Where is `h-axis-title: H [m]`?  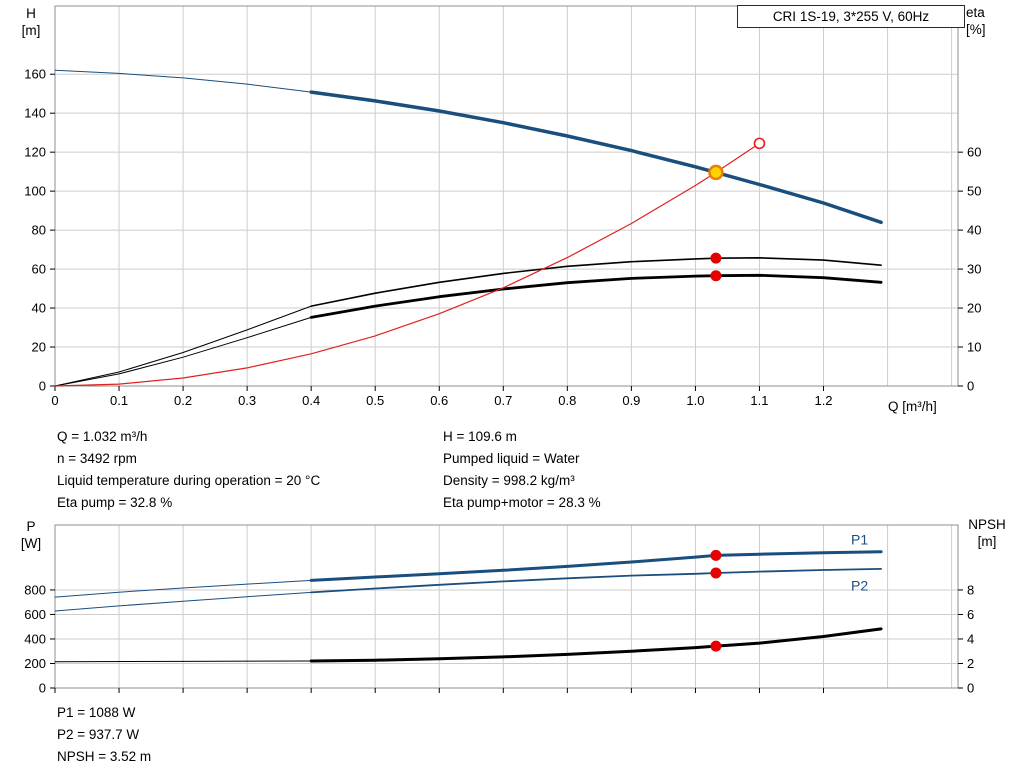 h-axis-title: H [m] is located at coordinates (31, 22).